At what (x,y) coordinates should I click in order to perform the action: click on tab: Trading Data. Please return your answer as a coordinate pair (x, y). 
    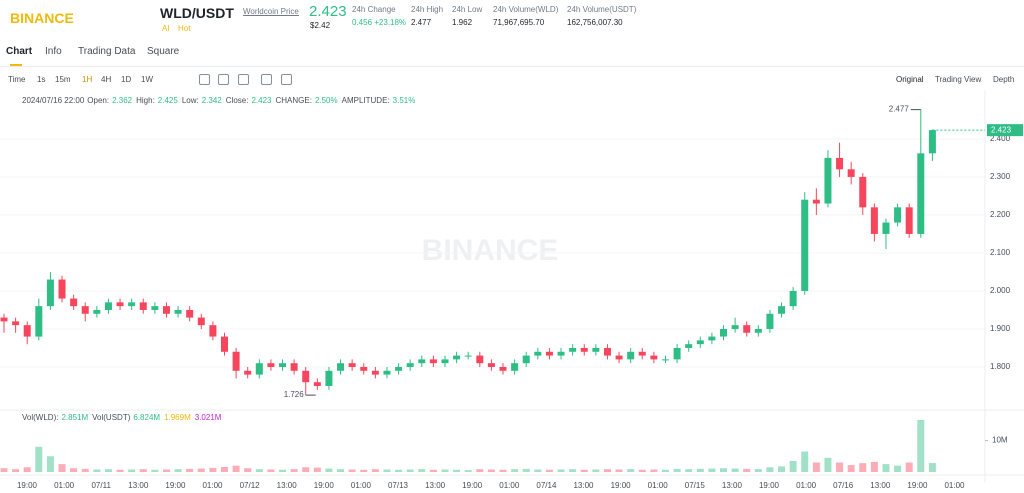
    Looking at the image, I should click on (107, 51).